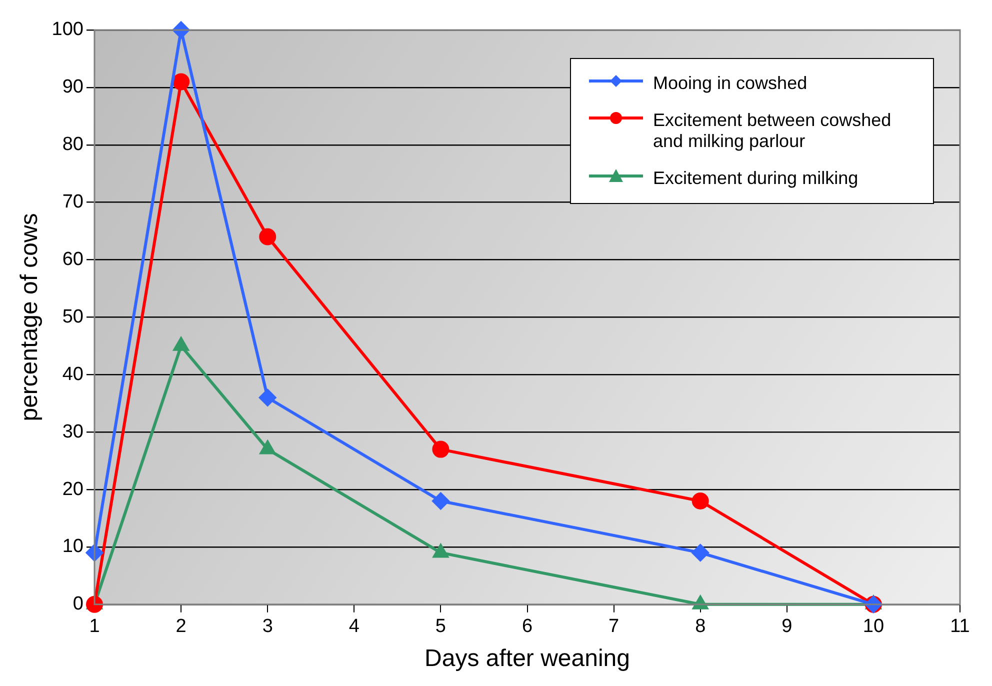 This screenshot has height=686, width=992. Describe the element at coordinates (614, 627) in the screenshot. I see `x-tick-label: 7` at that location.